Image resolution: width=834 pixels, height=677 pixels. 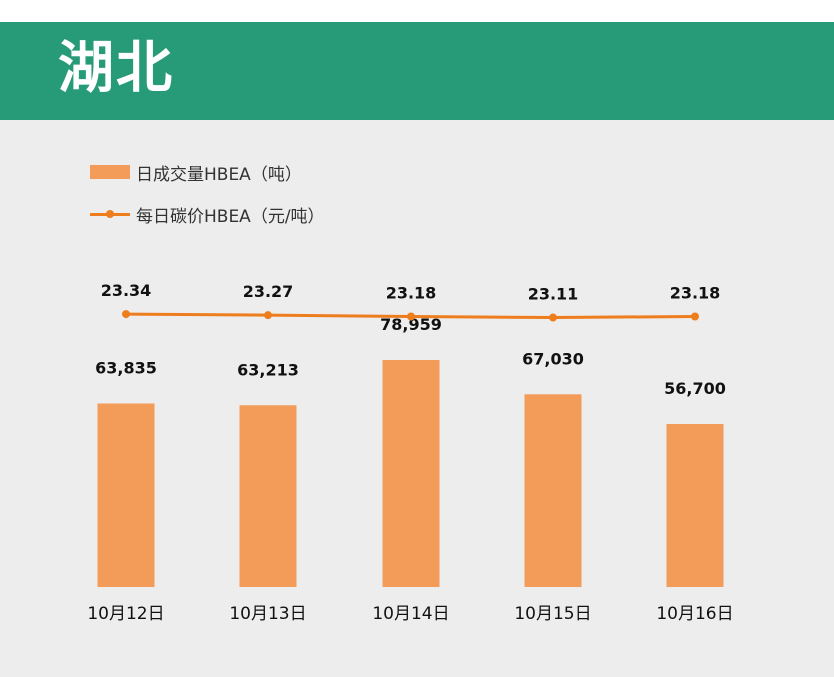 What do you see at coordinates (125, 614) in the screenshot?
I see `x-tick-label-1: 10月12日` at bounding box center [125, 614].